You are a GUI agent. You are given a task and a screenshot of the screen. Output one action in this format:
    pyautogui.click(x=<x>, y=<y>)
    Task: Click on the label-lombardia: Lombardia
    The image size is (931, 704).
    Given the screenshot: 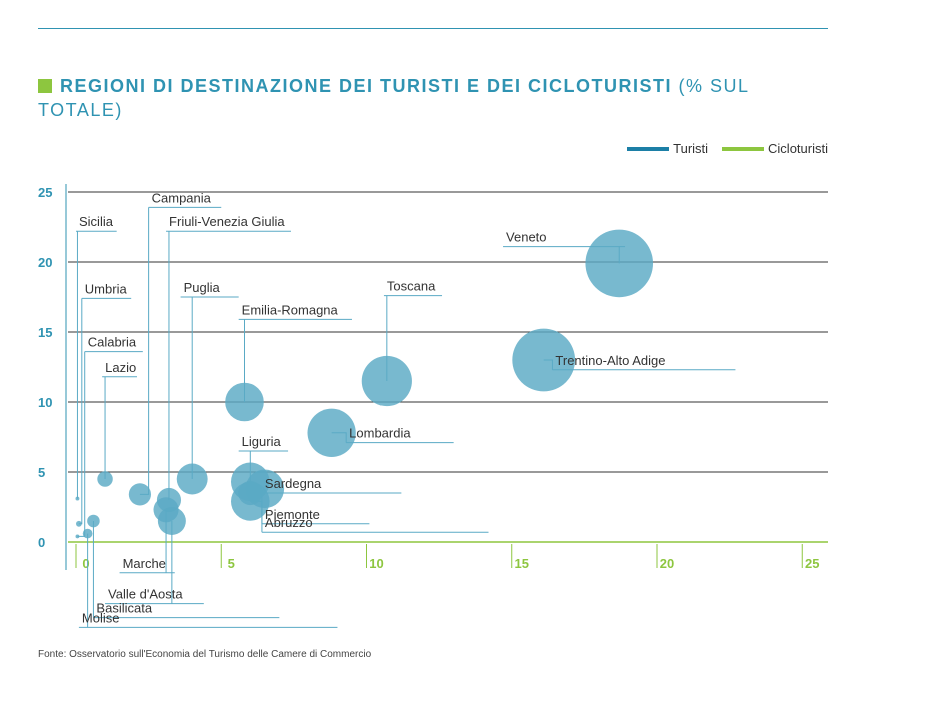 What is the action you would take?
    pyautogui.click(x=380, y=433)
    